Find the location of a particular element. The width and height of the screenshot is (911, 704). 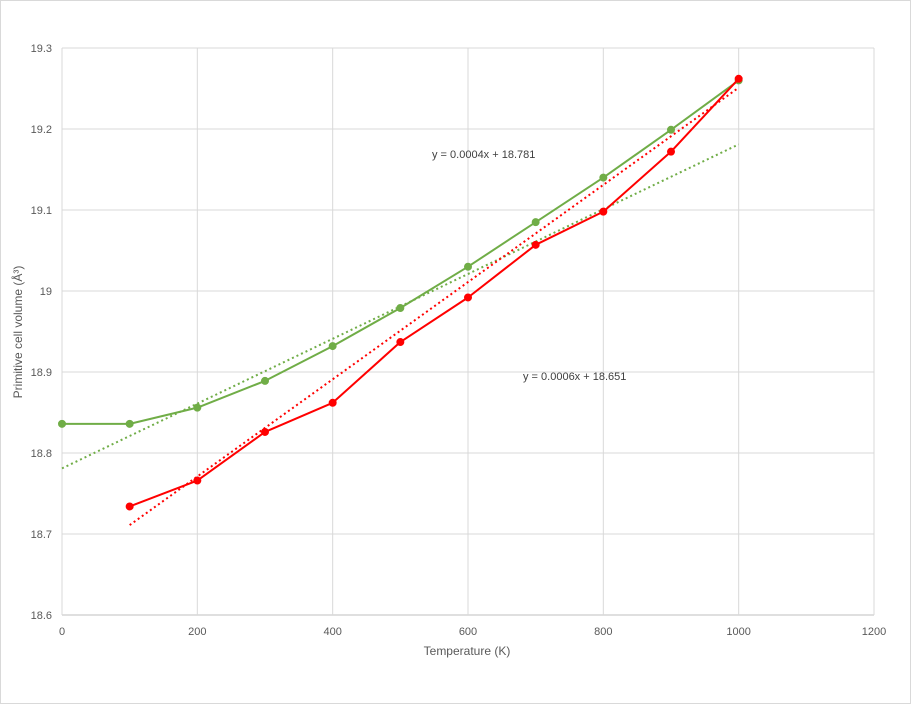

y-tick-label: 19 is located at coordinates (46, 292).